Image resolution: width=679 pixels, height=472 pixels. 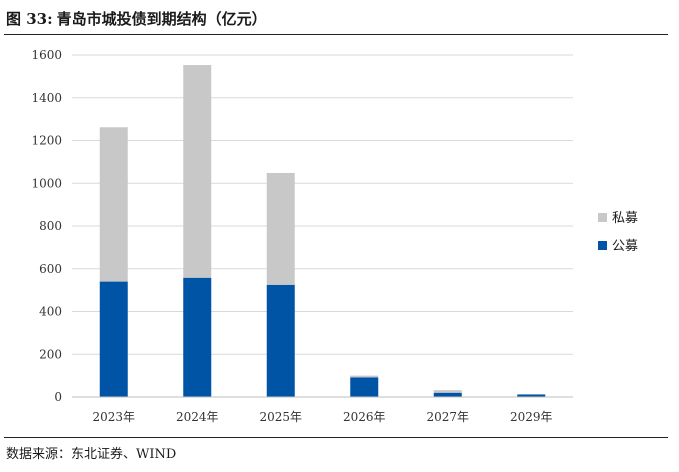 What do you see at coordinates (113, 417) in the screenshot?
I see `x-tick-label: 2023年` at bounding box center [113, 417].